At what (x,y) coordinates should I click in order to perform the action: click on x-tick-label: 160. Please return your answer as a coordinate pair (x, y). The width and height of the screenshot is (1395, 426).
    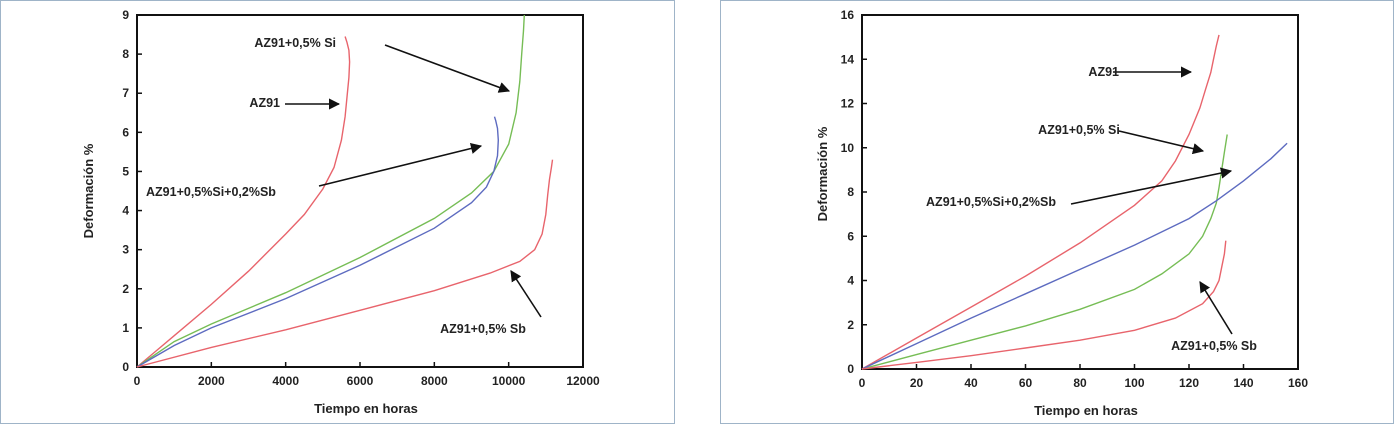
    Looking at the image, I should click on (1298, 383).